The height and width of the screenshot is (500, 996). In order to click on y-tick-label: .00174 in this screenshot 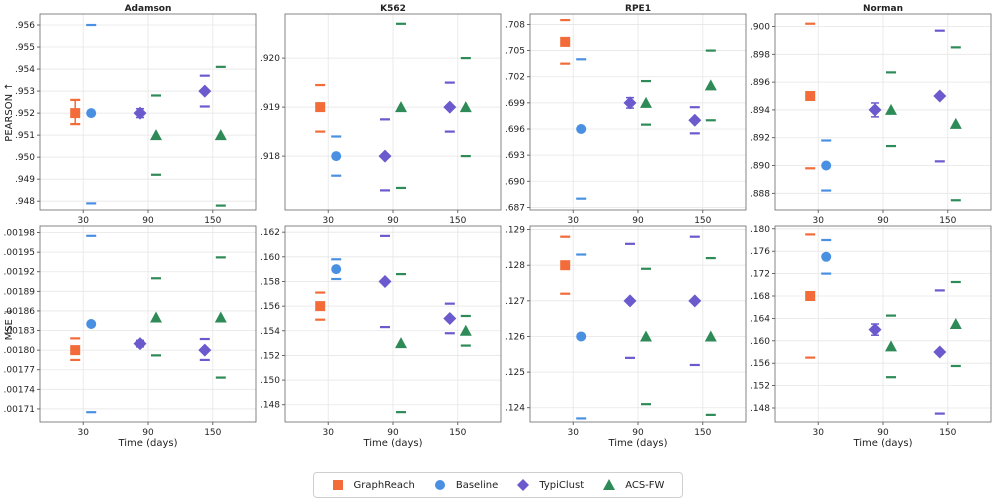, I will do `click(20, 390)`.